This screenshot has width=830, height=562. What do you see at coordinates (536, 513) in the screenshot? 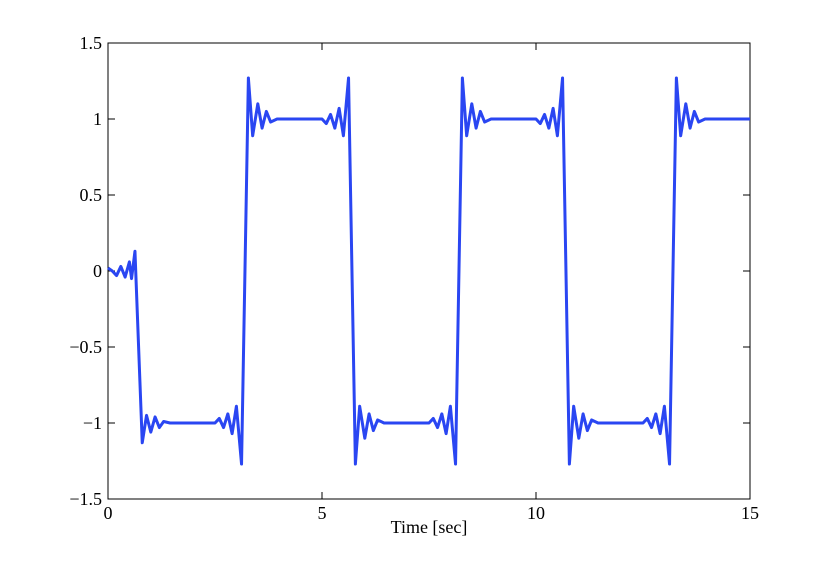
I see `x-tick-label: 10` at bounding box center [536, 513].